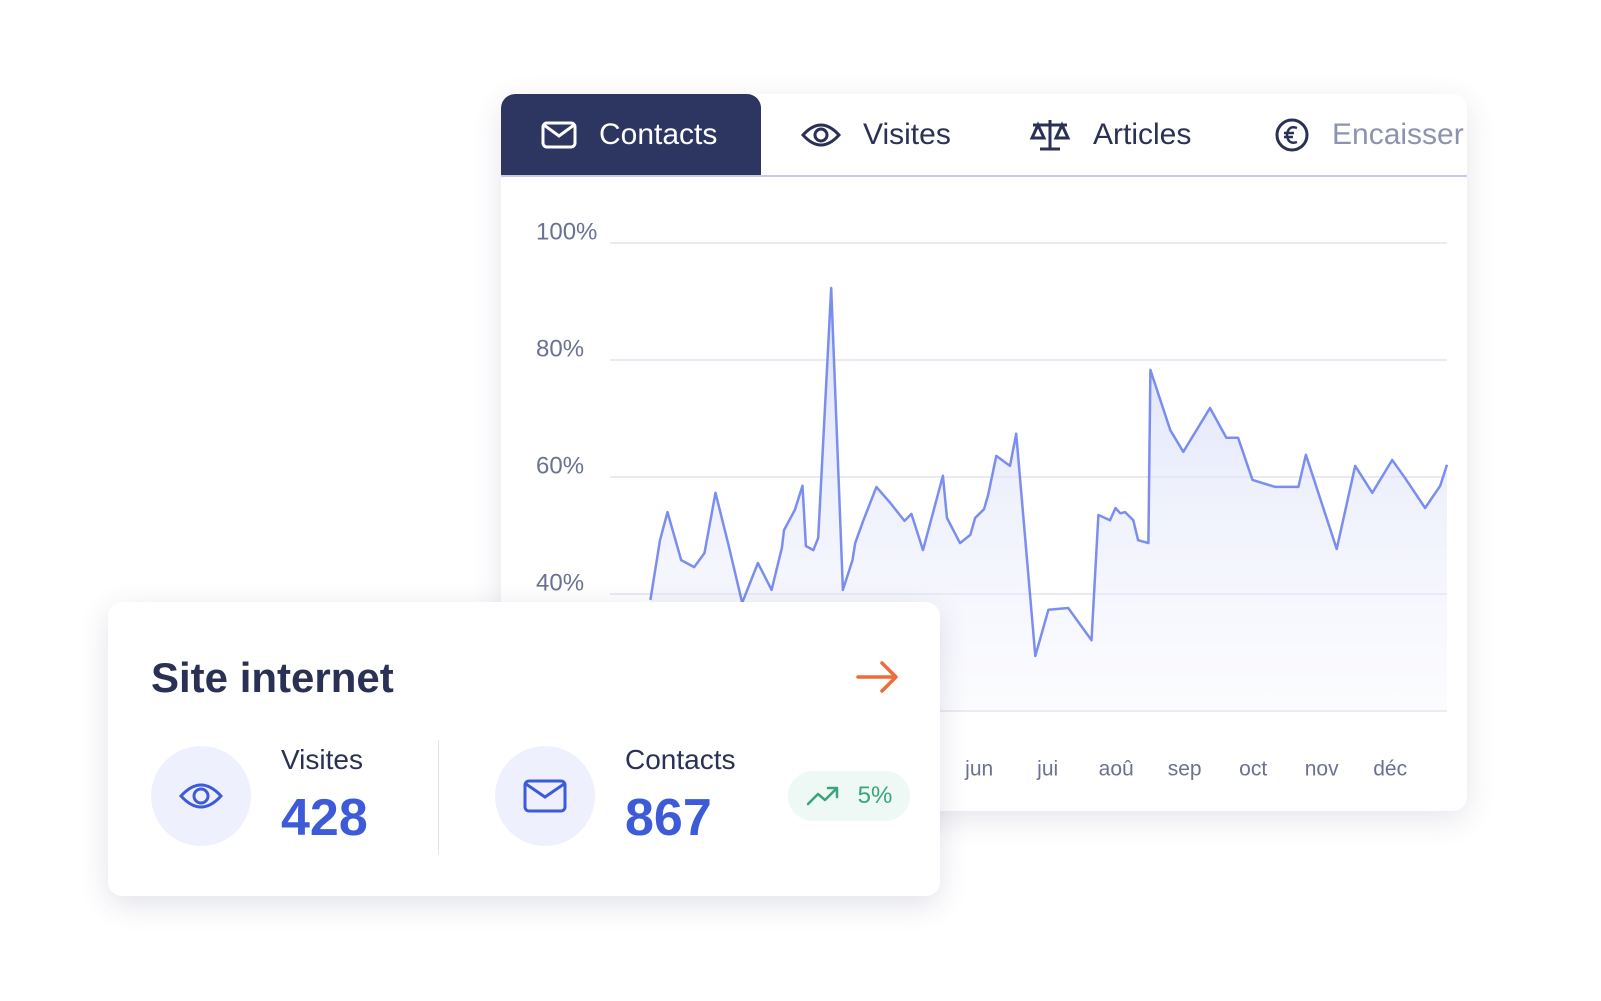 The height and width of the screenshot is (1001, 1601). What do you see at coordinates (907, 134) in the screenshot?
I see `tab-label: Visites` at bounding box center [907, 134].